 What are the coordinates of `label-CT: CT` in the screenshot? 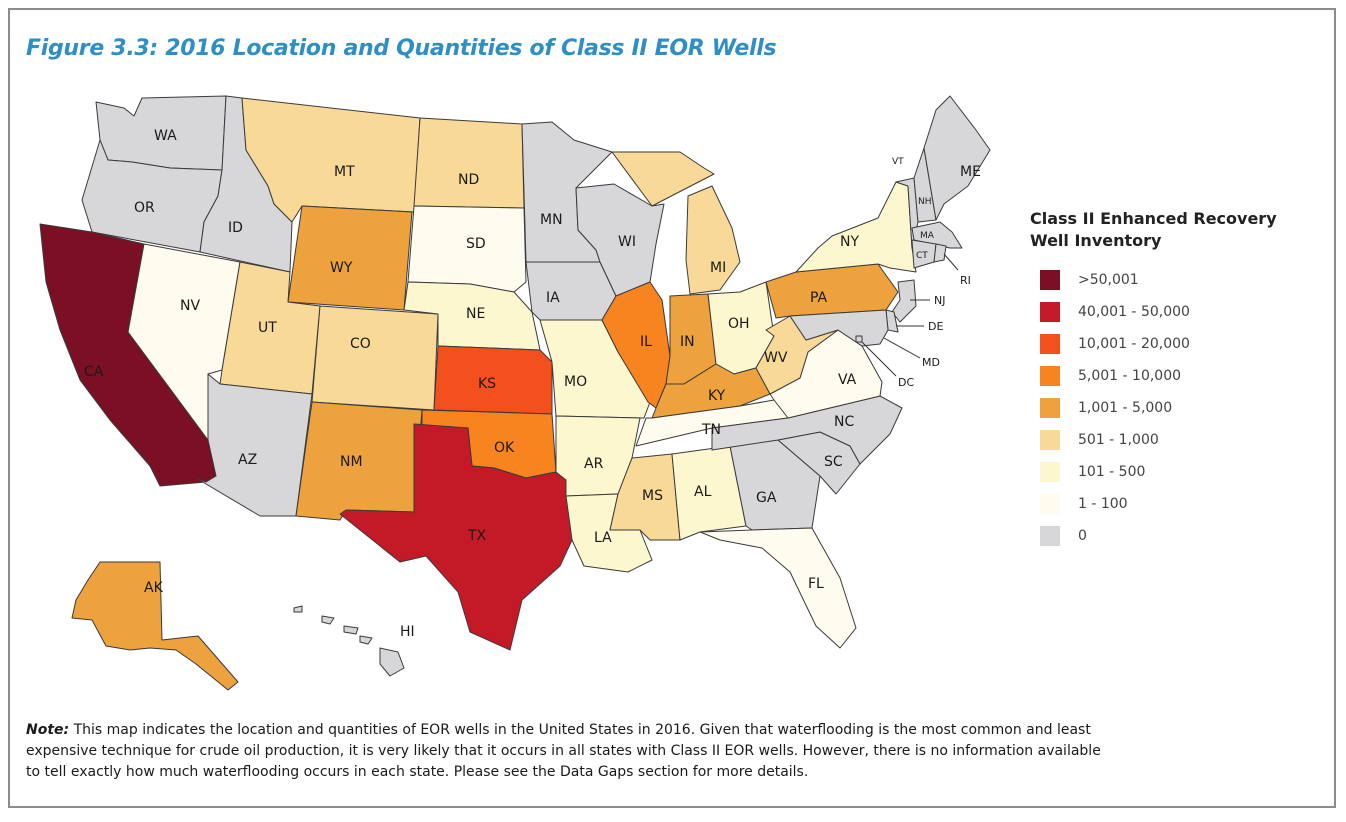 It's located at (922, 256).